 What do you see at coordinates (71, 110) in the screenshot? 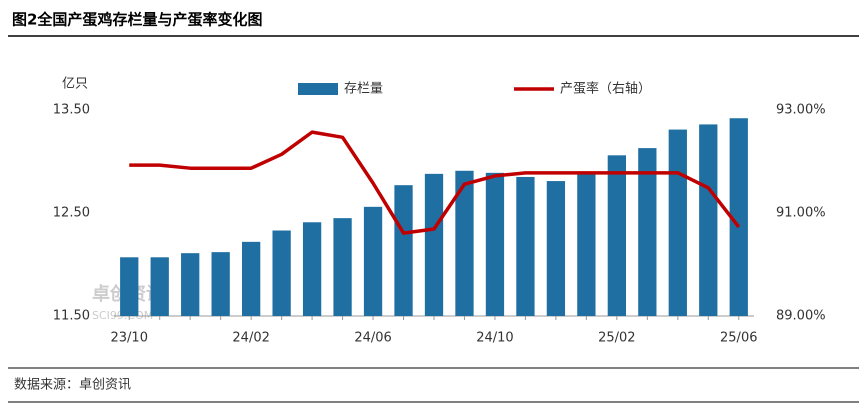
I see `y-tick-label: 13.50` at bounding box center [71, 110].